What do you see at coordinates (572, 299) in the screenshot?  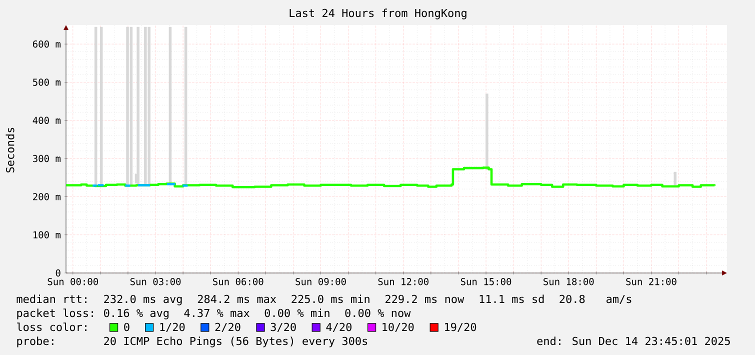 I see `text: 20.8` at bounding box center [572, 299].